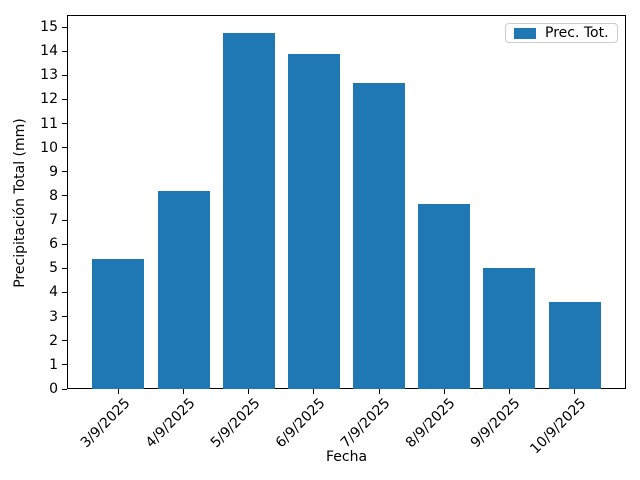 The image size is (640, 480). What do you see at coordinates (300, 423) in the screenshot?
I see `x-tick-label-text: 6/9/2025` at bounding box center [300, 423].